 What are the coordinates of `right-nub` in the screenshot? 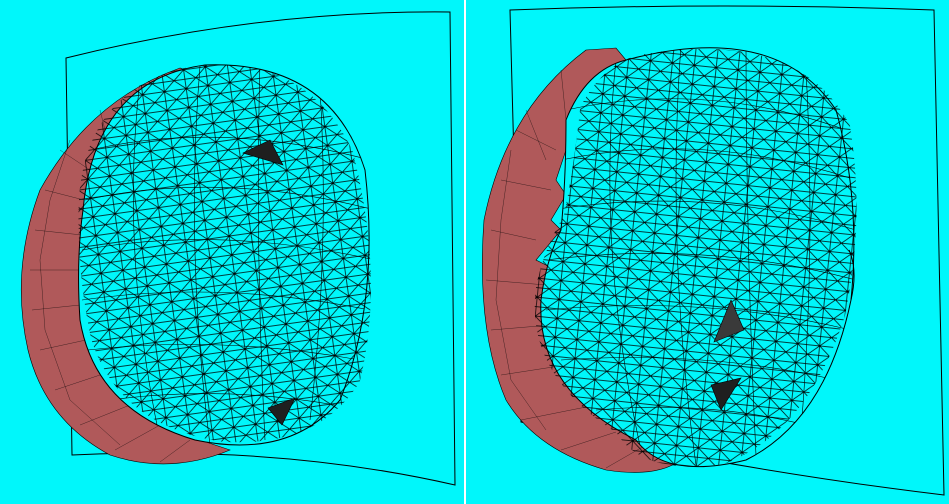 It's located at (851, 275).